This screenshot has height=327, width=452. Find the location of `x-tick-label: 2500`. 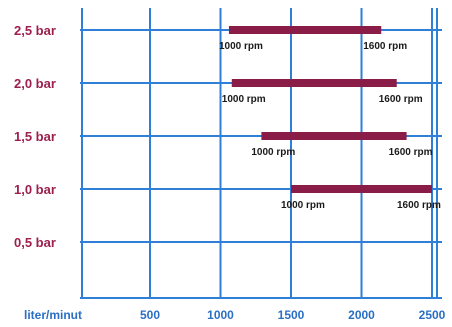

x-tick-label: 2500 is located at coordinates (432, 315).